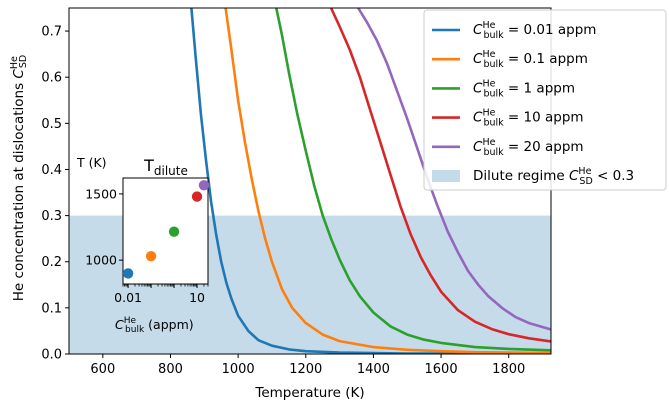 This screenshot has width=669, height=405. I want to click on legend-label-c1: CHe bulk = 1 appm, so click(524, 88).